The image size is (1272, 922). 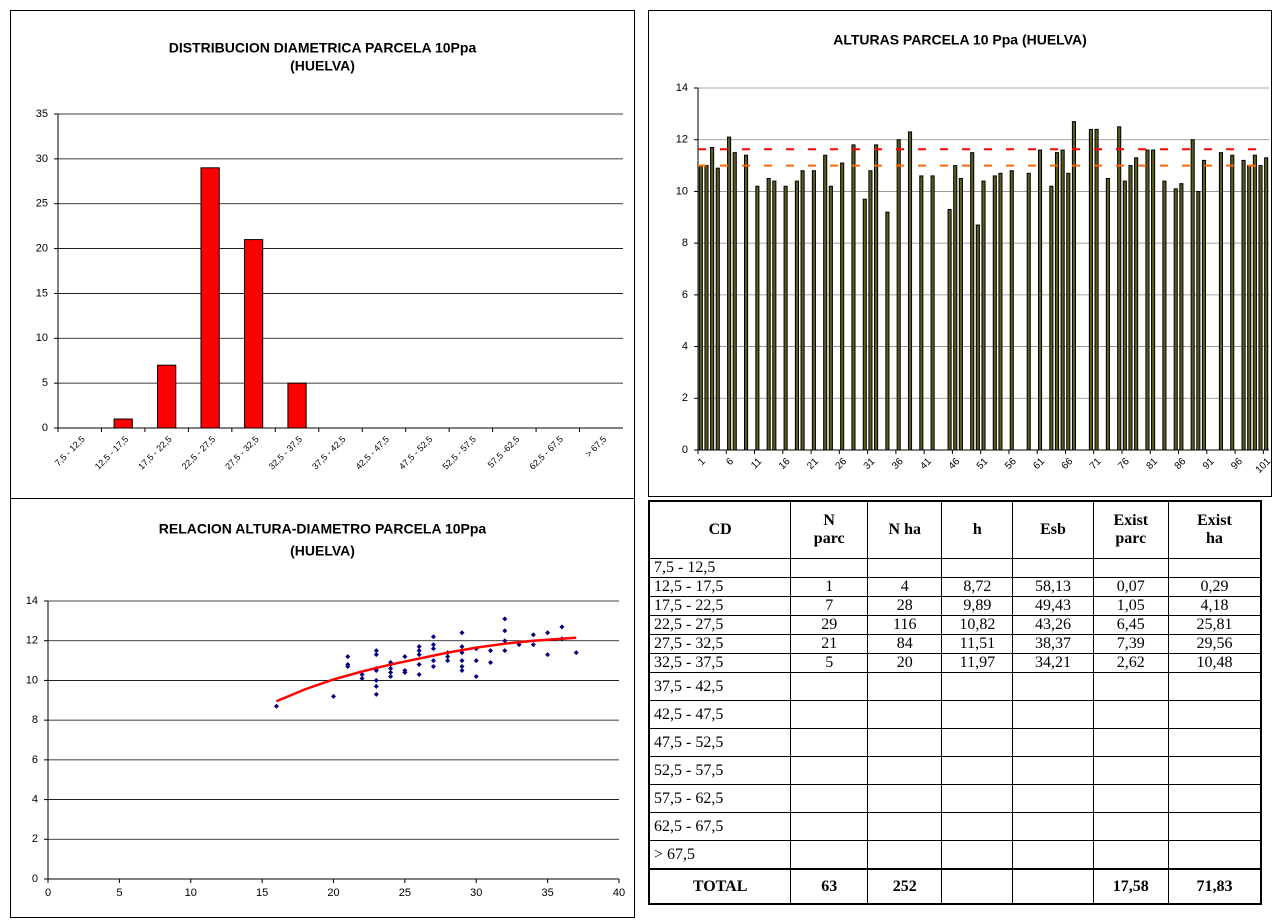 I want to click on chart-title: (HUELVA), so click(x=322, y=66).